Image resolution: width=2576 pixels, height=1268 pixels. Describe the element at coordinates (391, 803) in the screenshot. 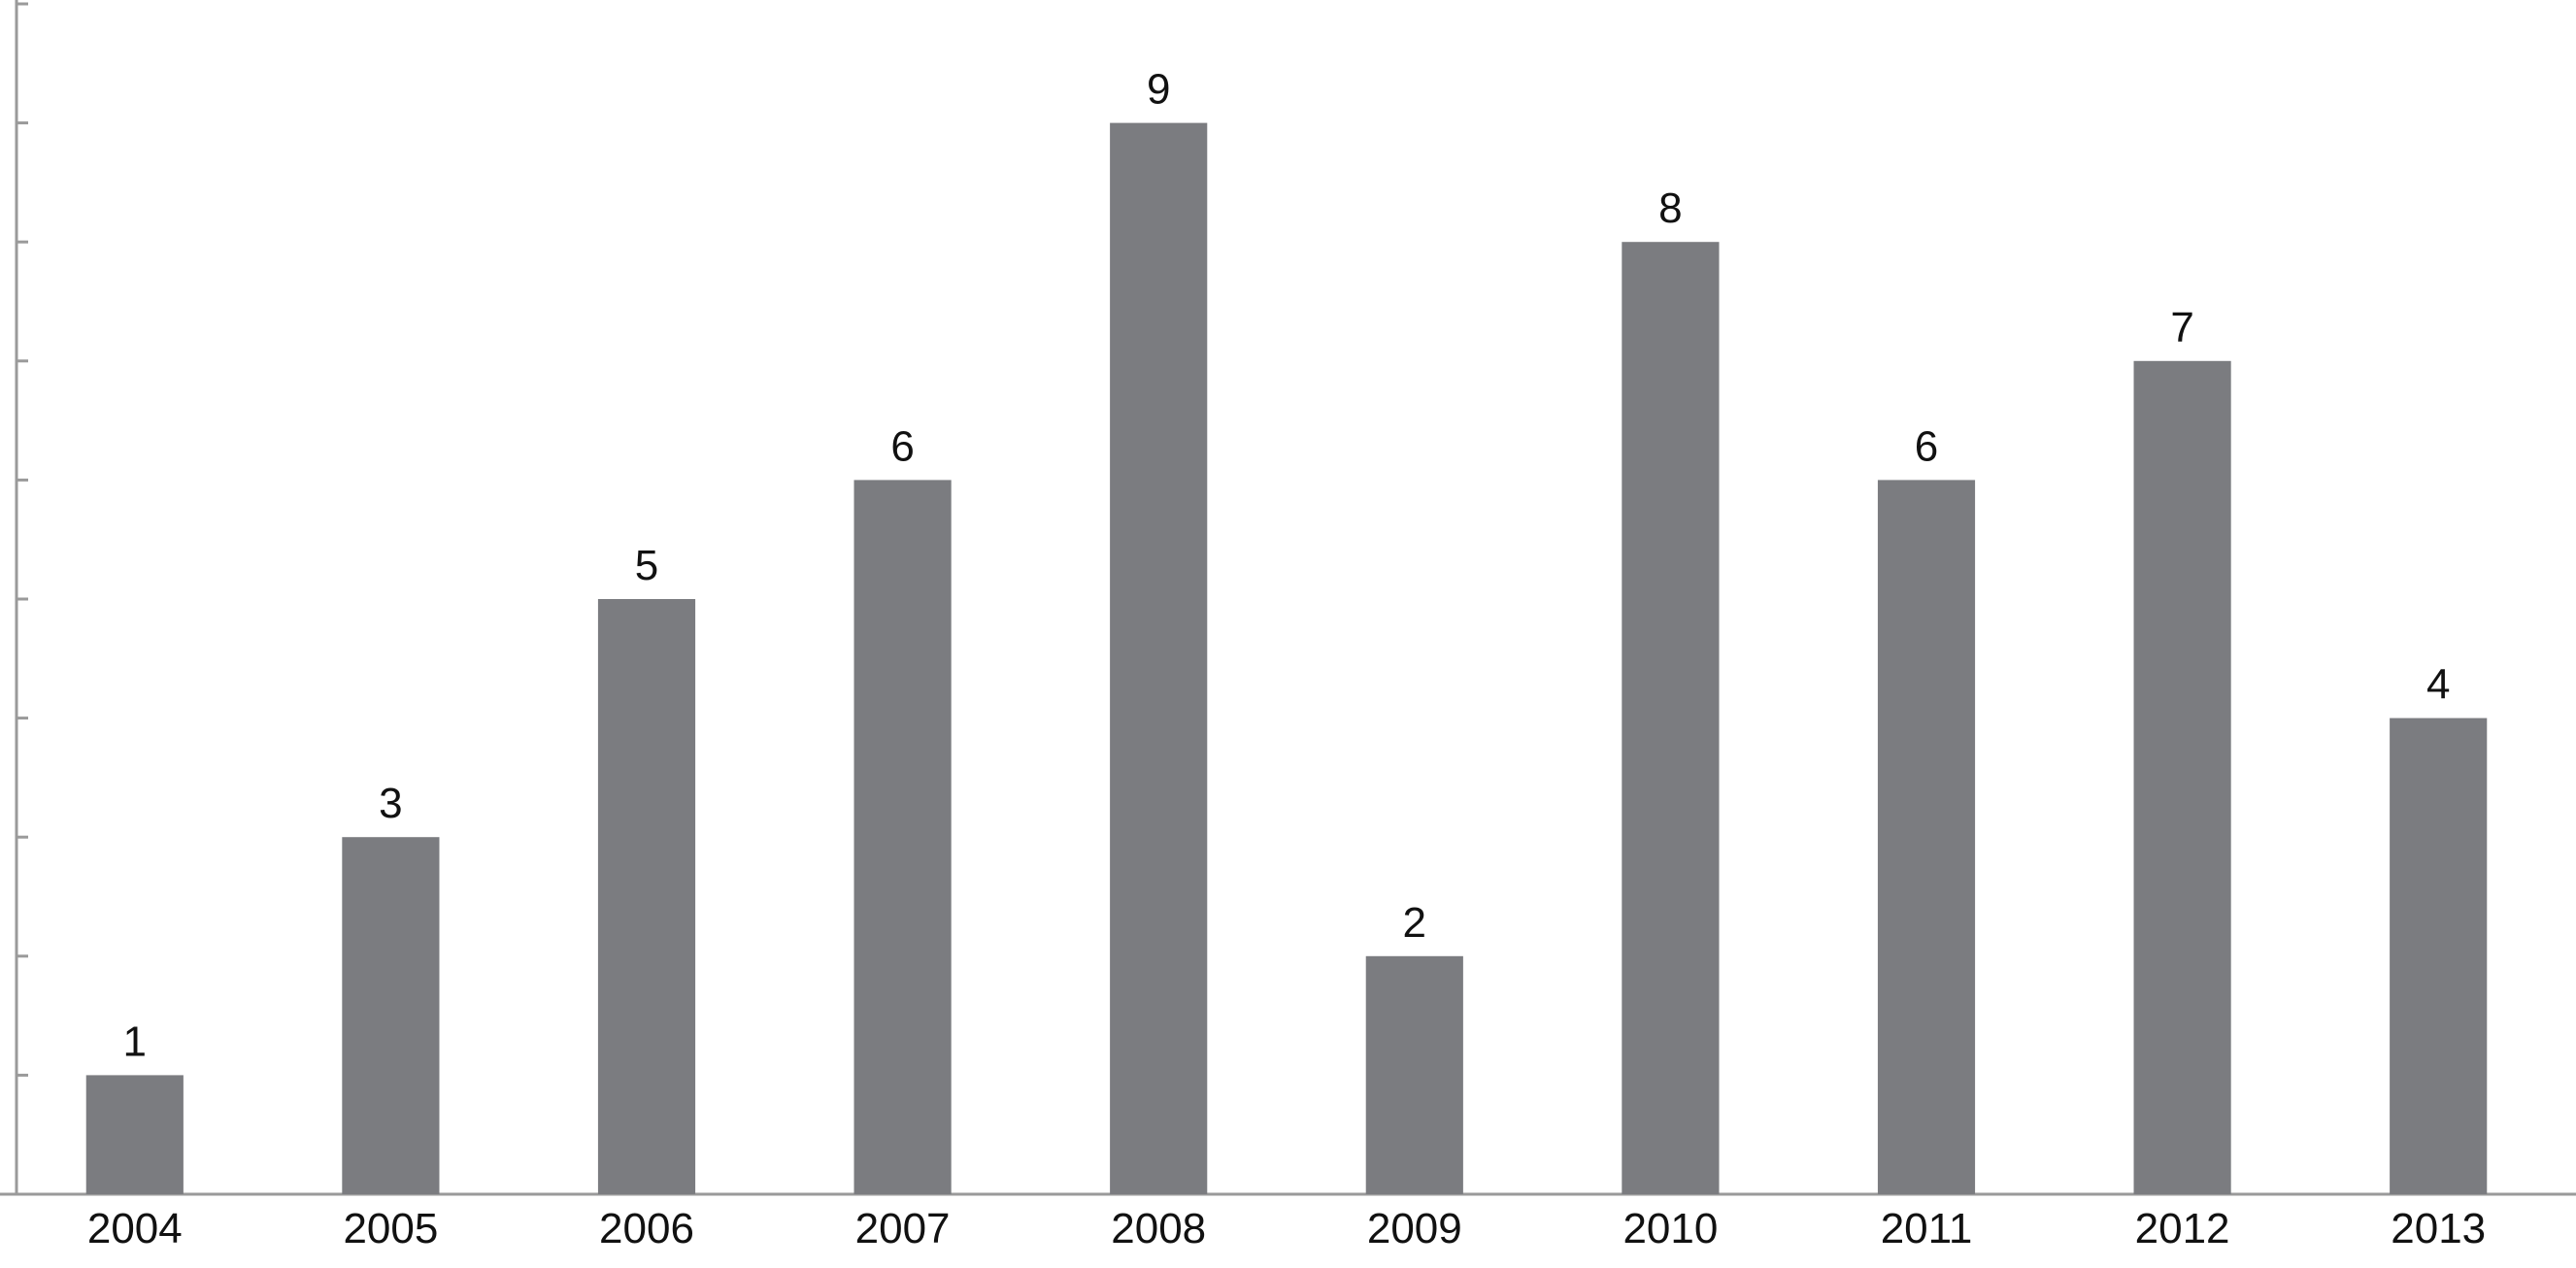

I see `data-label: 3` at that location.